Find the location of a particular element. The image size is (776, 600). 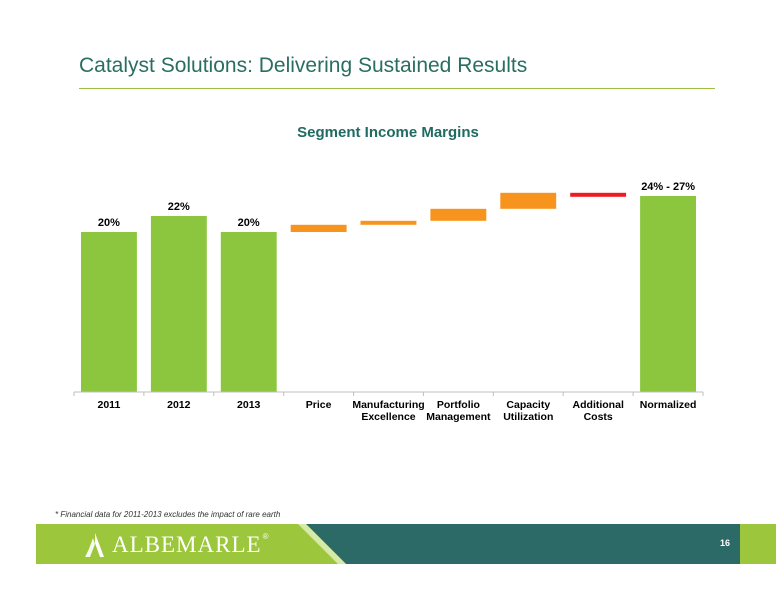

category-label-1: 2012 is located at coordinates (179, 405).